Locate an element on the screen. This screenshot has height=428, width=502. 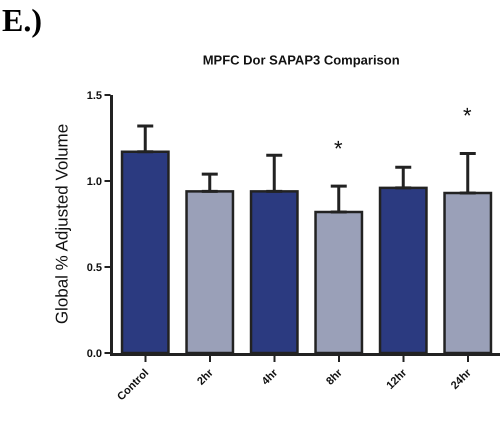
y-tick-label: 1.5 is located at coordinates (94, 96).